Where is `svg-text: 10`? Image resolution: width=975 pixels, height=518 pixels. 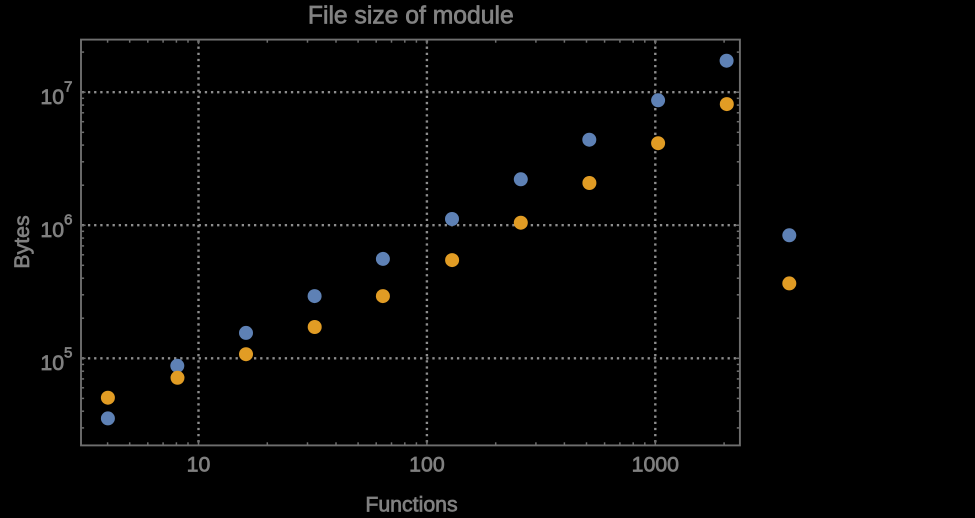
svg-text: 10 is located at coordinates (199, 465).